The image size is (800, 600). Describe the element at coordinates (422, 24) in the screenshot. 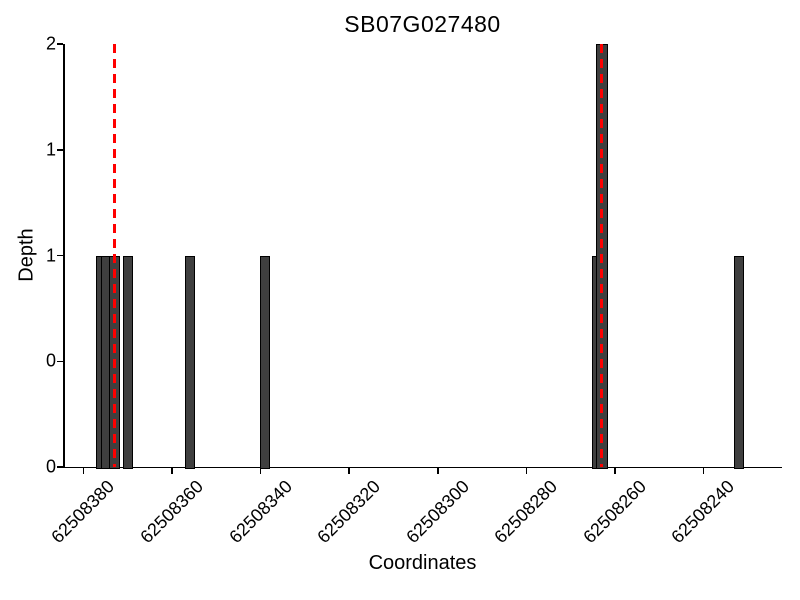

I see `chart-title: SB07G027480` at that location.